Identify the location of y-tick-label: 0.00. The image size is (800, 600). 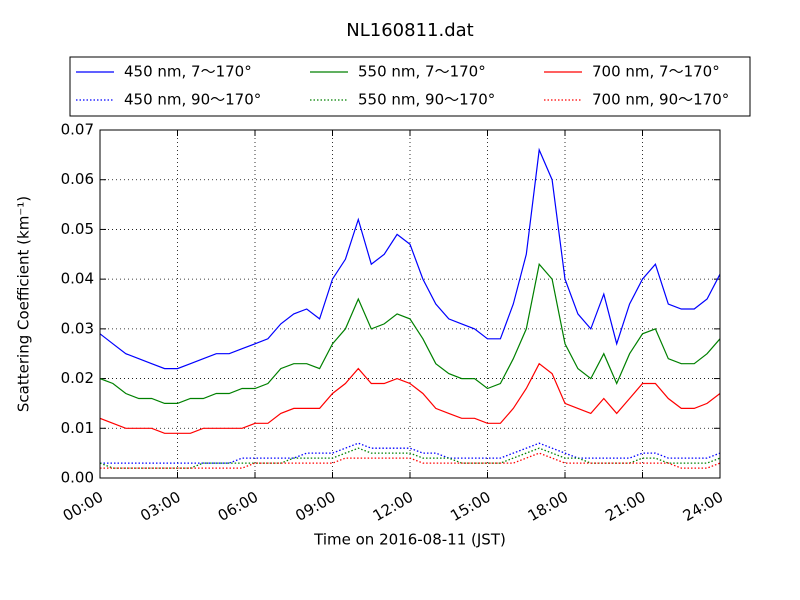
(77, 478).